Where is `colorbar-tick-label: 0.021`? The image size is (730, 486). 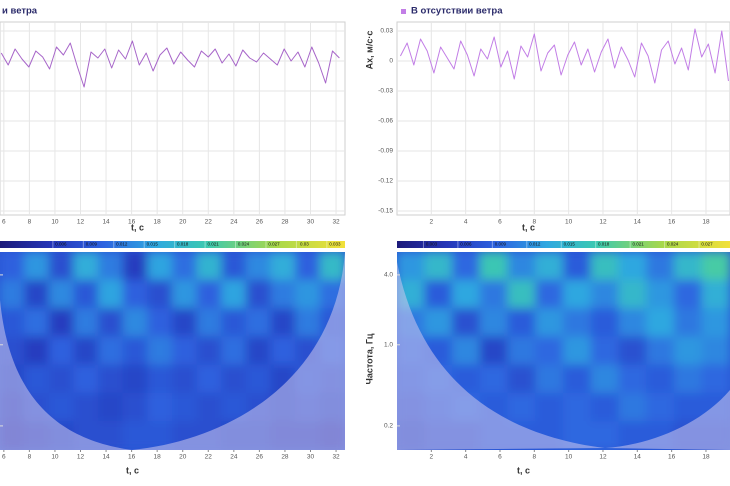
colorbar-tick-label: 0.021 is located at coordinates (213, 244).